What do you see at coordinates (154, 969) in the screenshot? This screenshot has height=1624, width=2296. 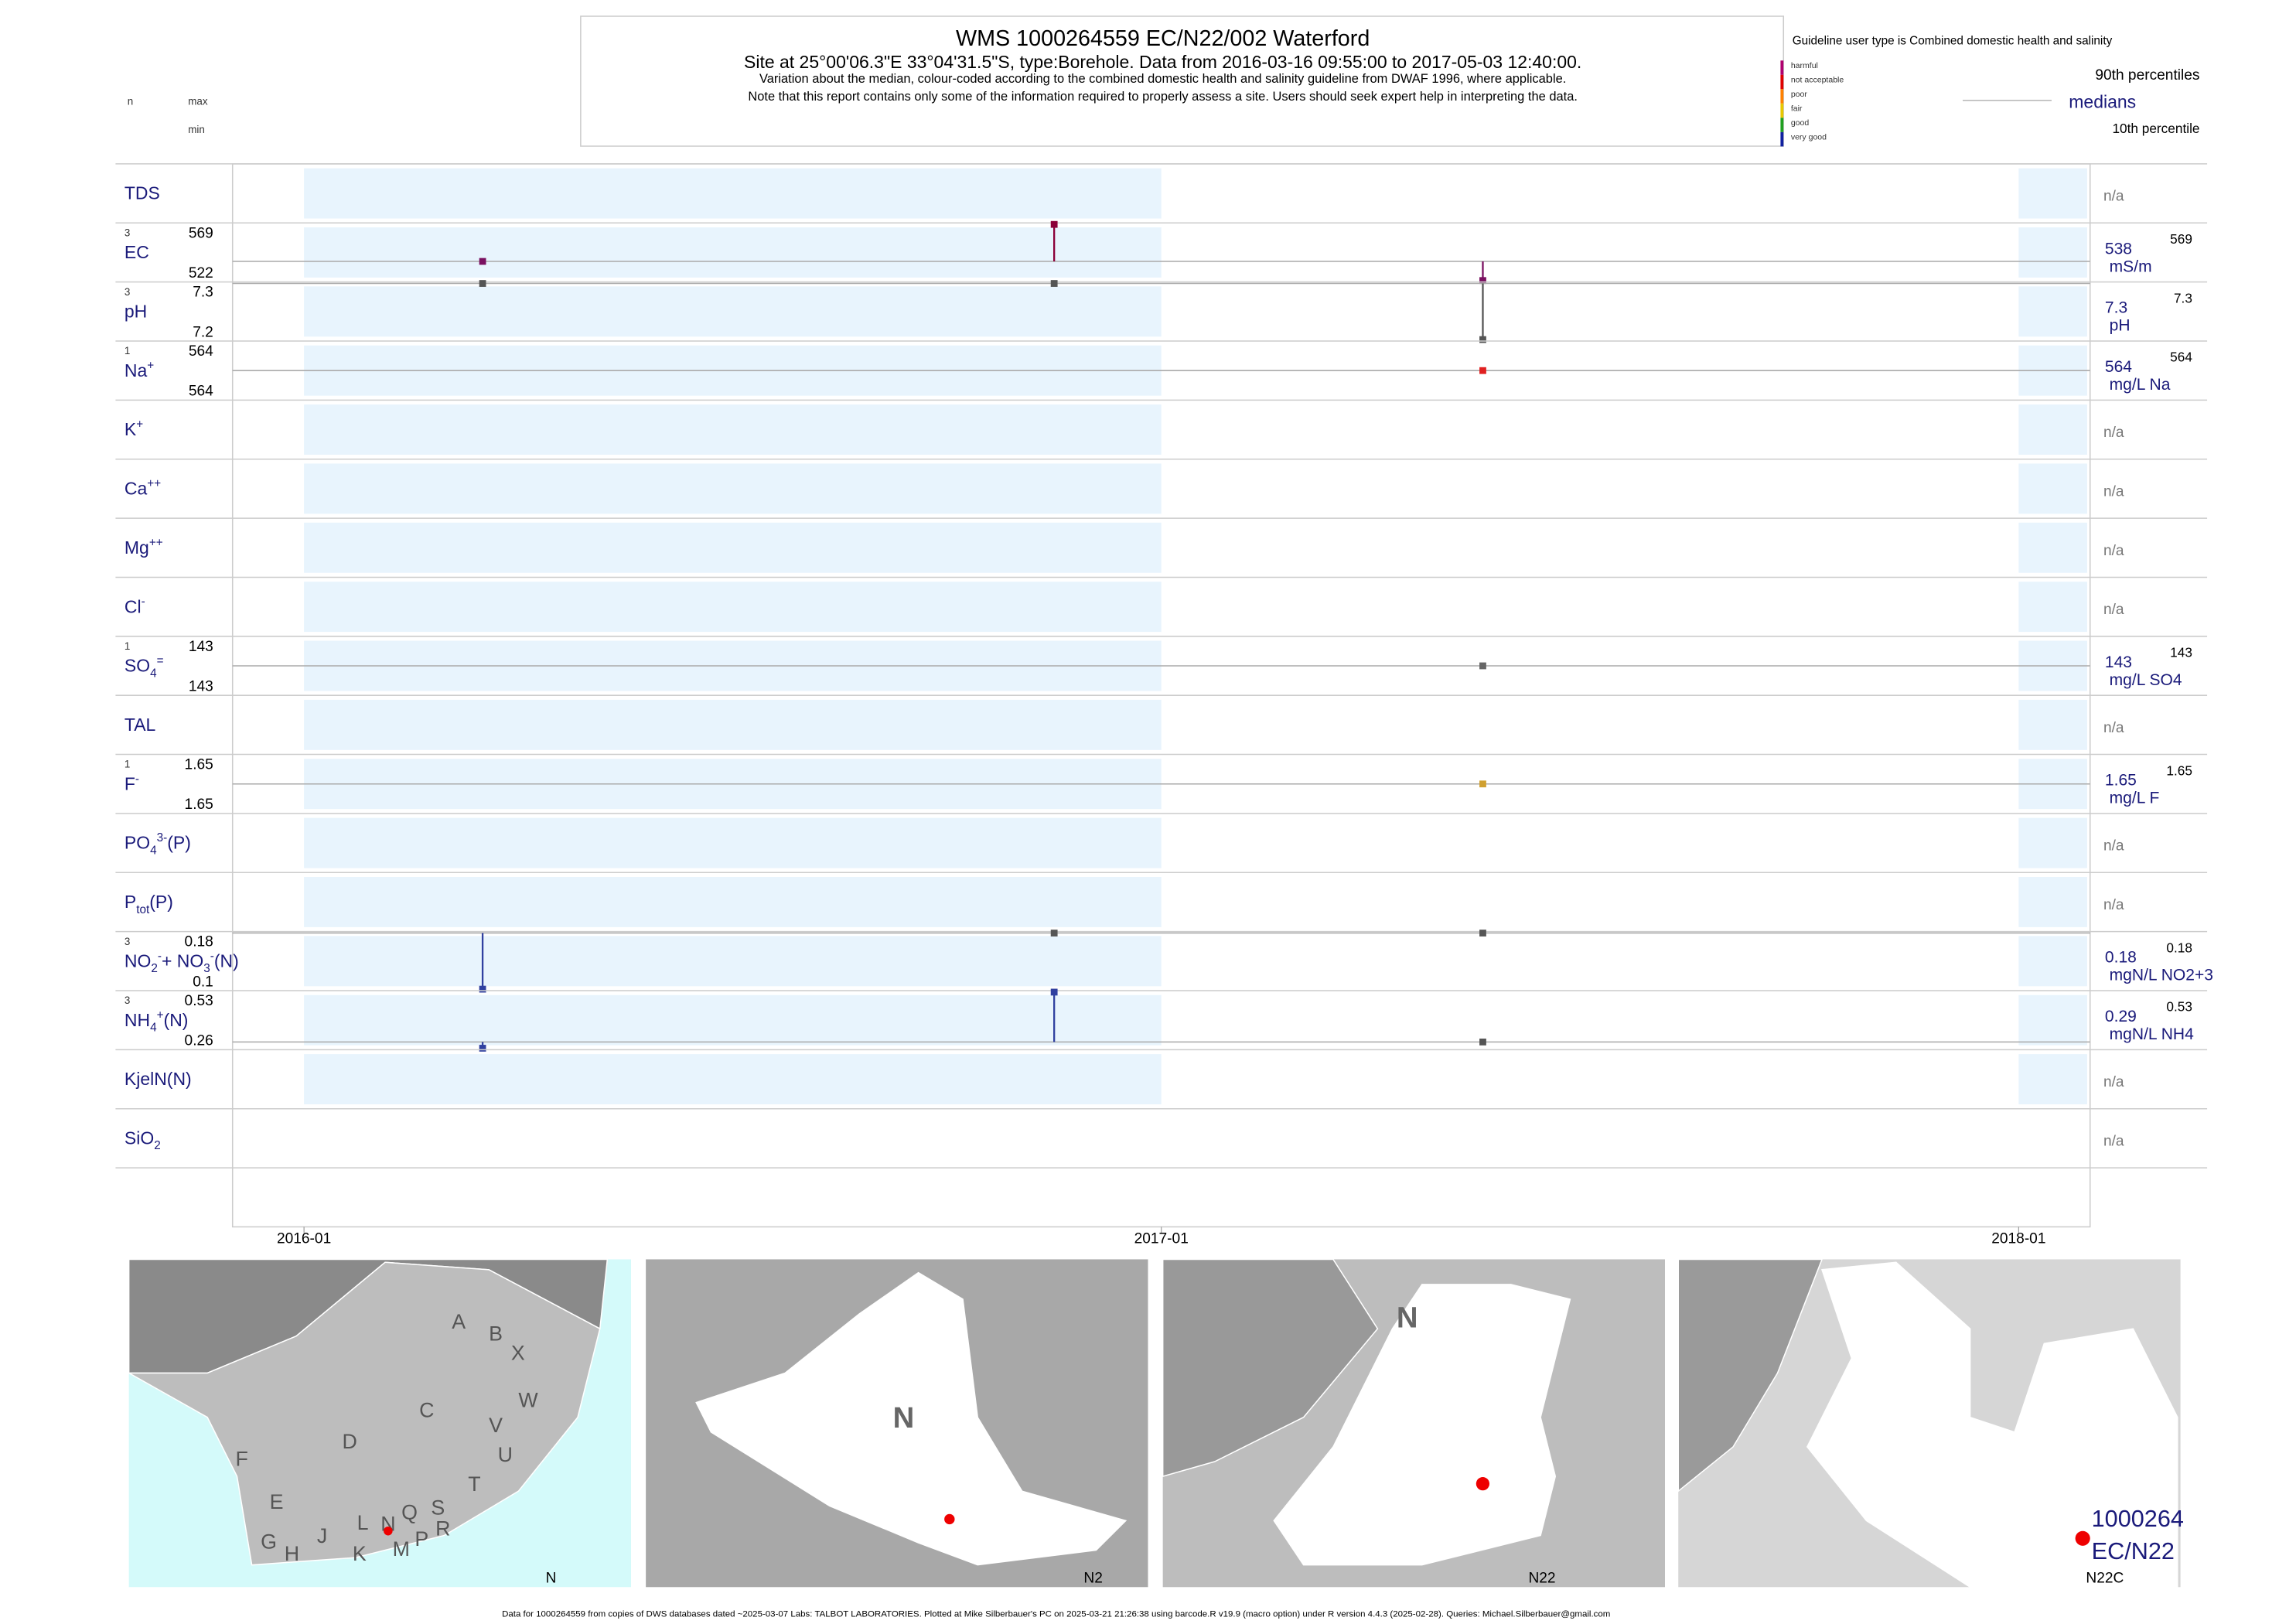 I see `label-part: 2` at bounding box center [154, 969].